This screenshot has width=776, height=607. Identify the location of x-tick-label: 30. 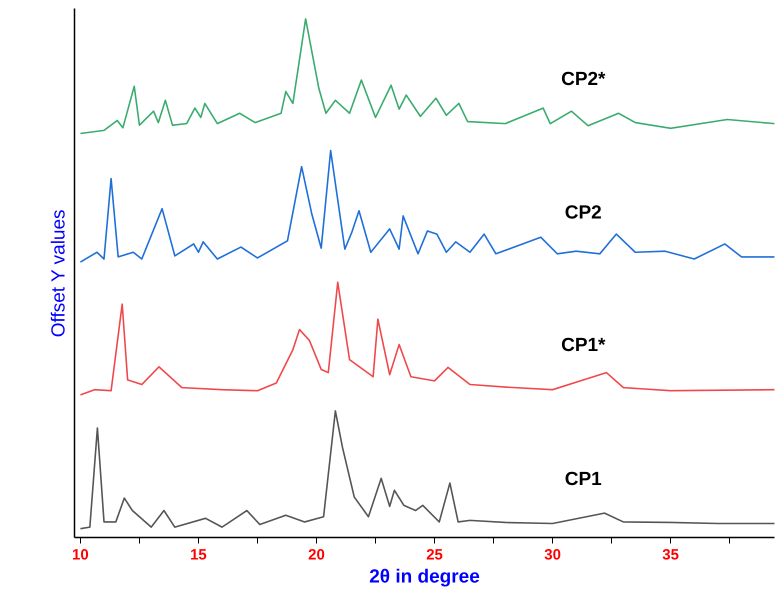
(552, 555).